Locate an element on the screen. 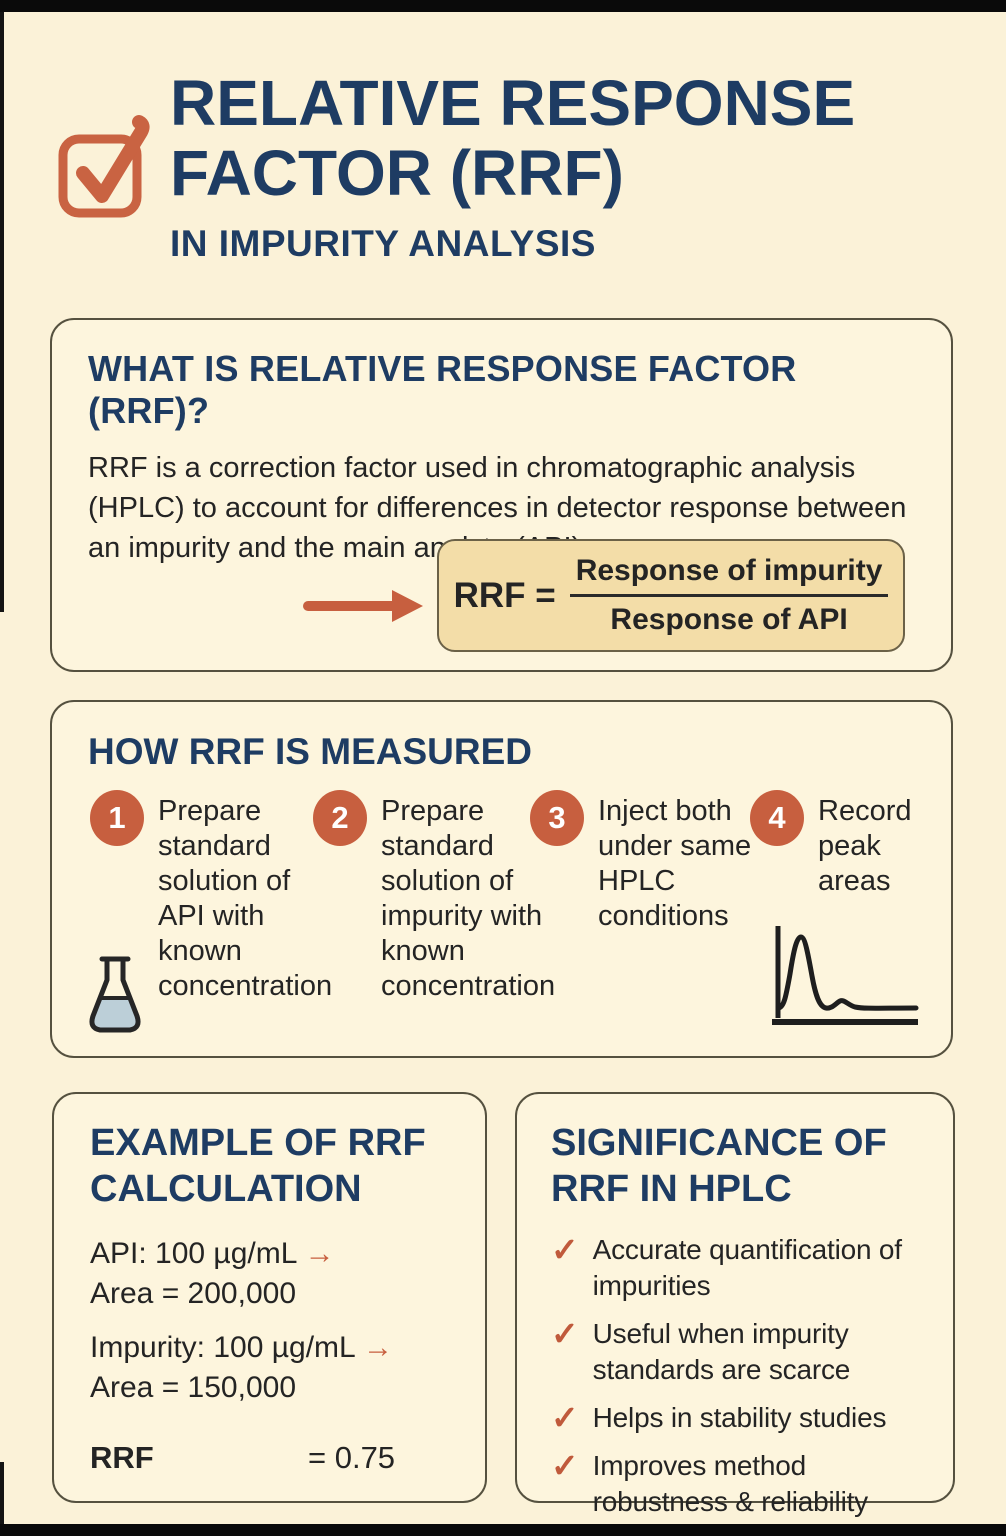 The image size is (1006, 1536). formula-lhs: RRF = is located at coordinates (504, 595).